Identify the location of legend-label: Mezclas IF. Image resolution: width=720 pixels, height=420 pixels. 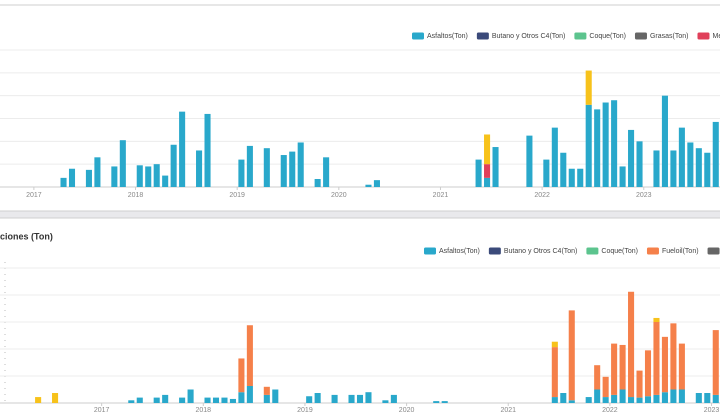
(716, 36).